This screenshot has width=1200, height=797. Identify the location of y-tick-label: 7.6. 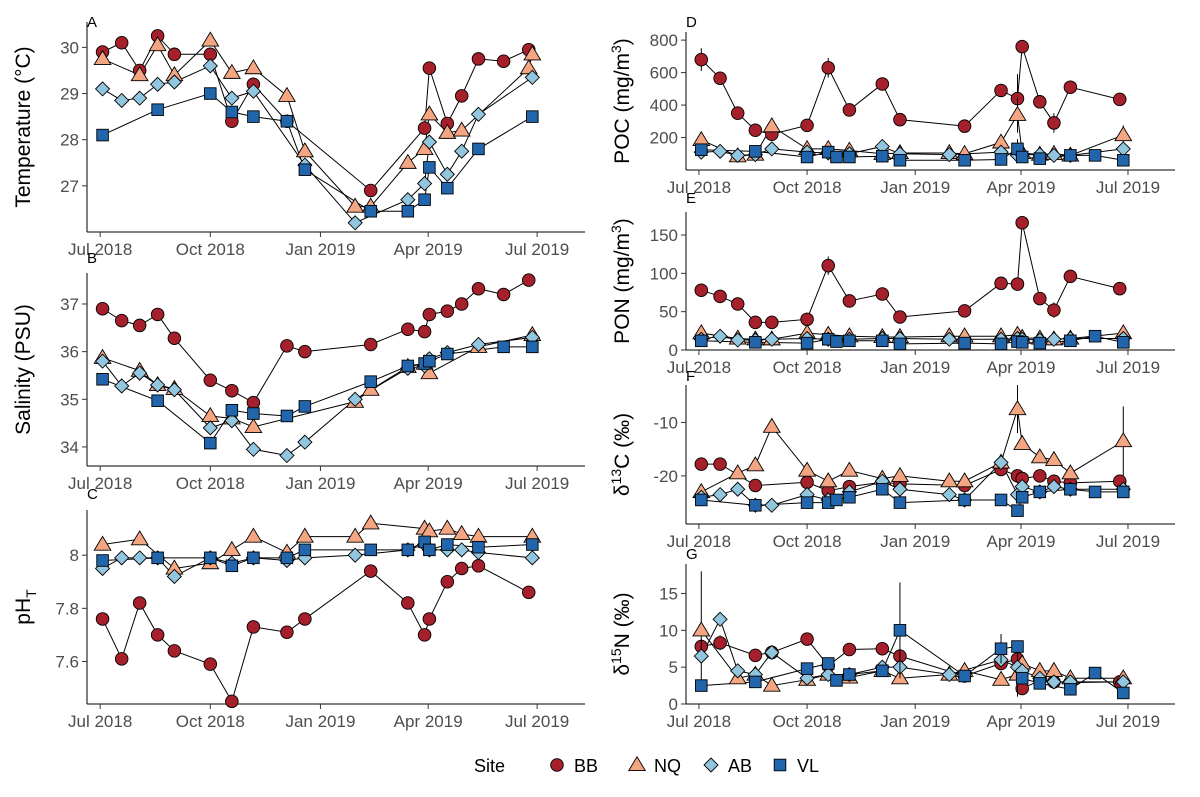
(67, 661).